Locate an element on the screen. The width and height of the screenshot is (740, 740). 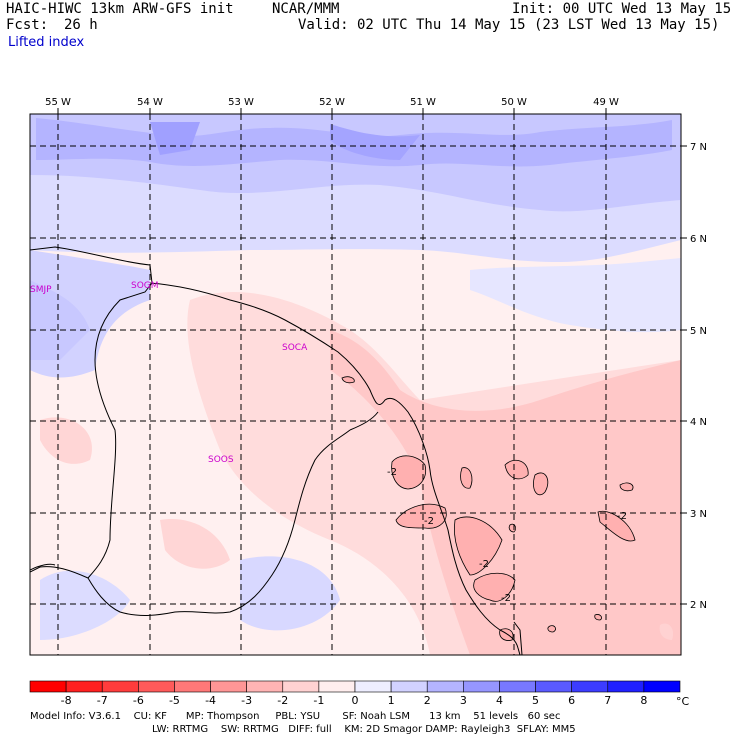
lon-label-55w: 55 W is located at coordinates (58, 102).